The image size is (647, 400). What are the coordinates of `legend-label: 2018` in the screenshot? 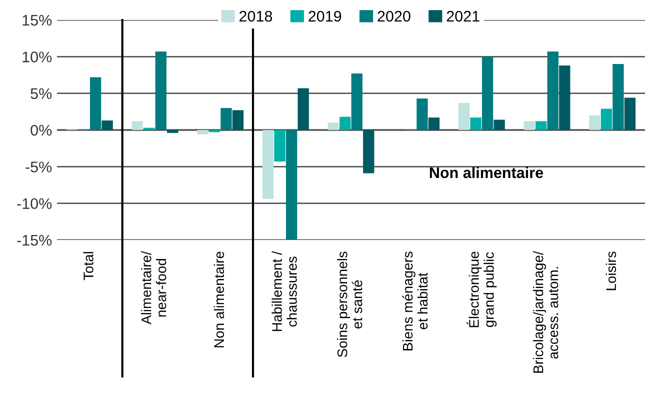 It's located at (255, 16).